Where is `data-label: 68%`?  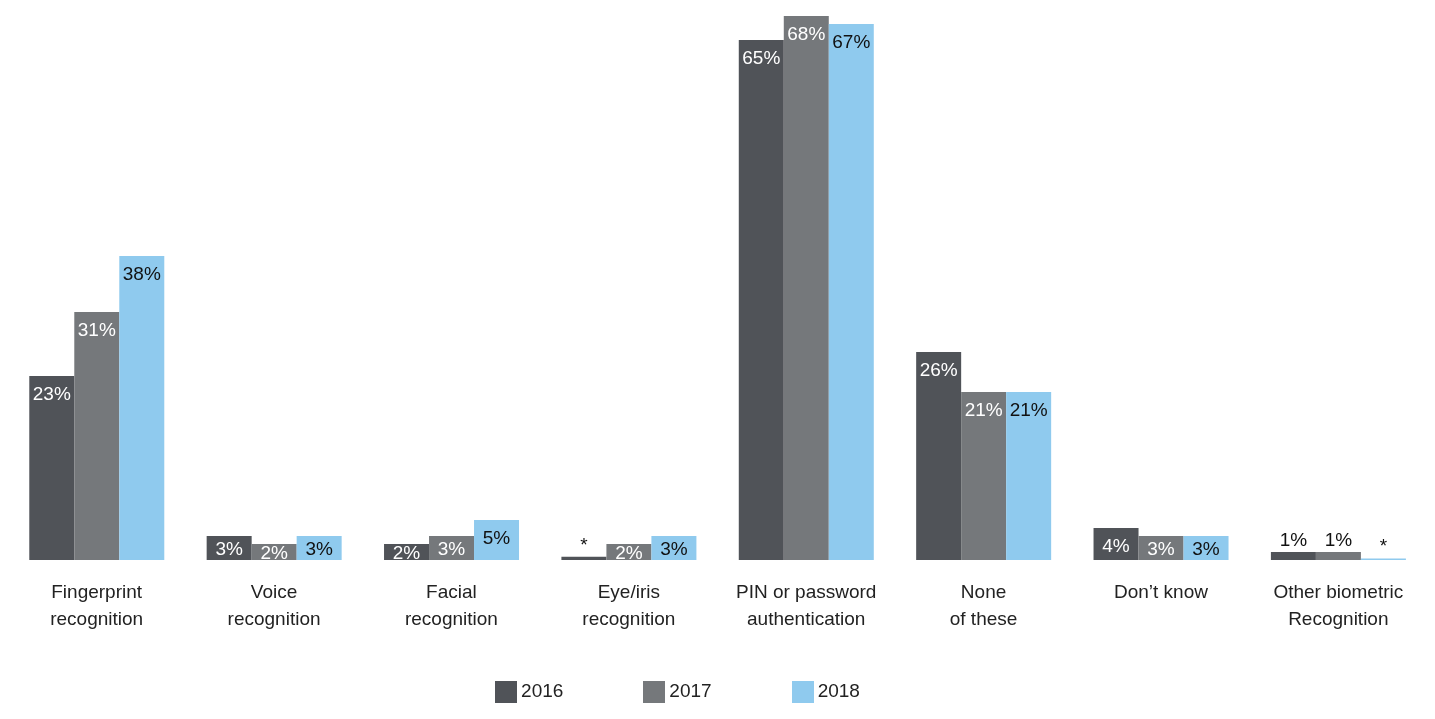 data-label: 68% is located at coordinates (806, 33).